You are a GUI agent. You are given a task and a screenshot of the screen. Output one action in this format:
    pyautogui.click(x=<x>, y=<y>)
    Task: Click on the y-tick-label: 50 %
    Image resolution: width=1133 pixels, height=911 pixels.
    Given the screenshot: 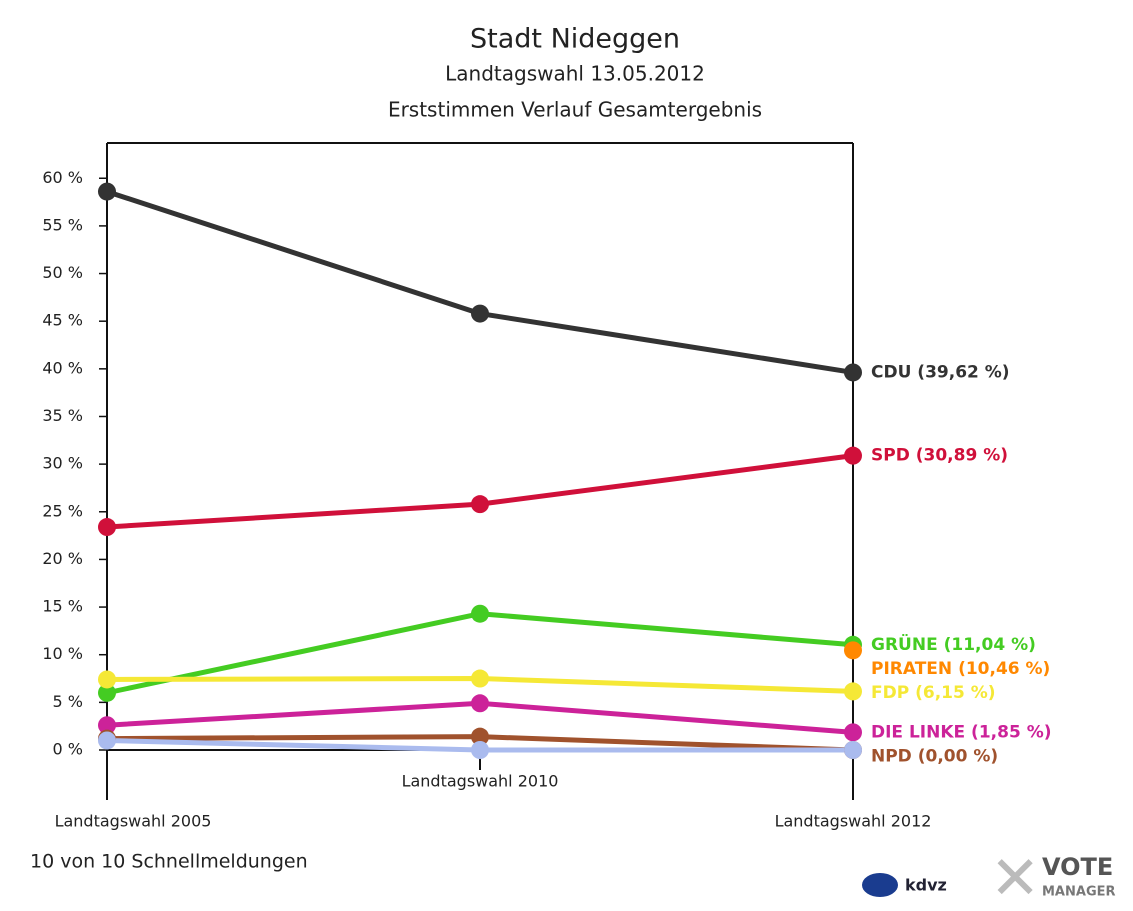 What is the action you would take?
    pyautogui.click(x=62, y=272)
    